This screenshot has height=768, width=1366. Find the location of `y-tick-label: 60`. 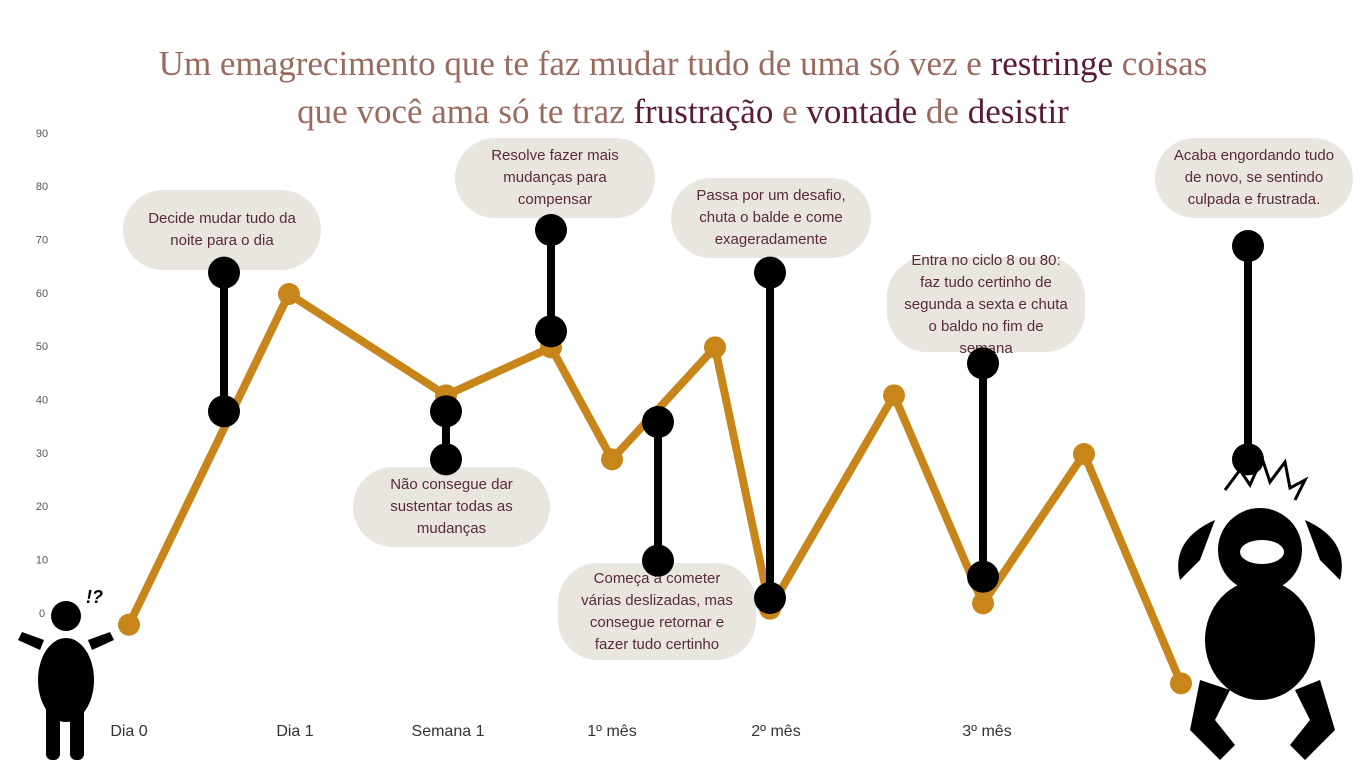

y-tick-label: 60 is located at coordinates (42, 294).